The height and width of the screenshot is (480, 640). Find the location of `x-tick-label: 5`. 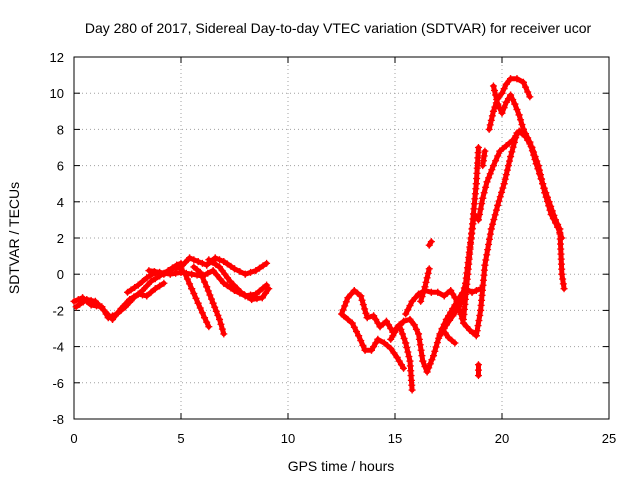

x-tick-label: 5 is located at coordinates (180, 438).